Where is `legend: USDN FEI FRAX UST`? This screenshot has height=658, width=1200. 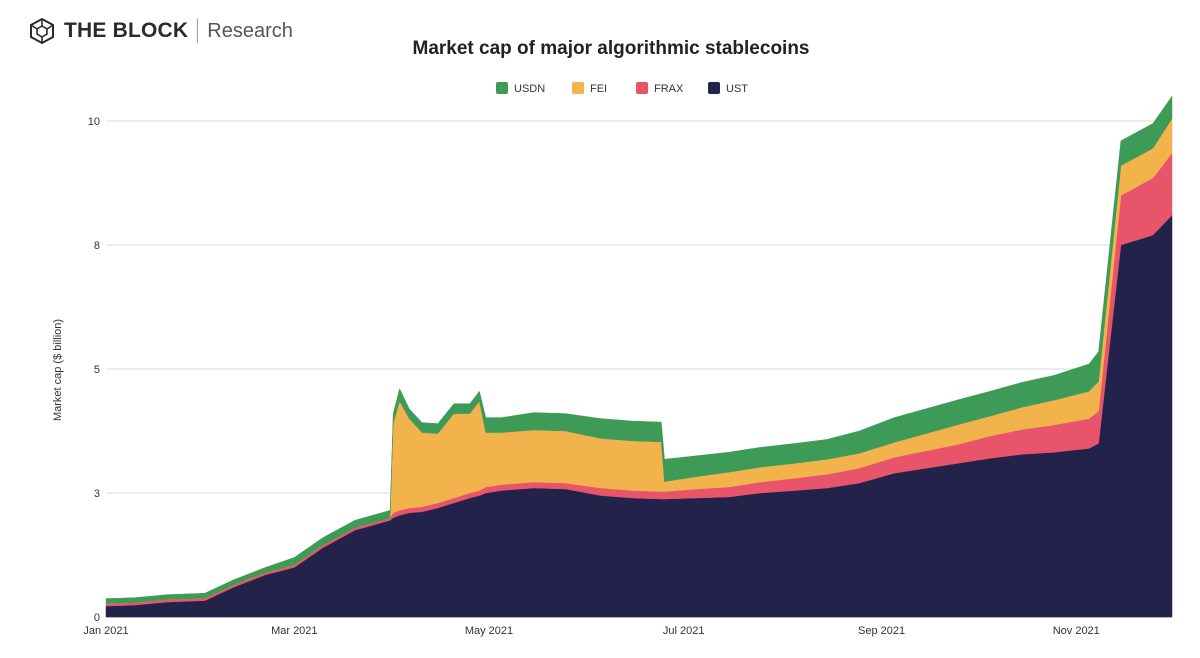
legend: USDN FEI FRAX UST is located at coordinates (622, 88).